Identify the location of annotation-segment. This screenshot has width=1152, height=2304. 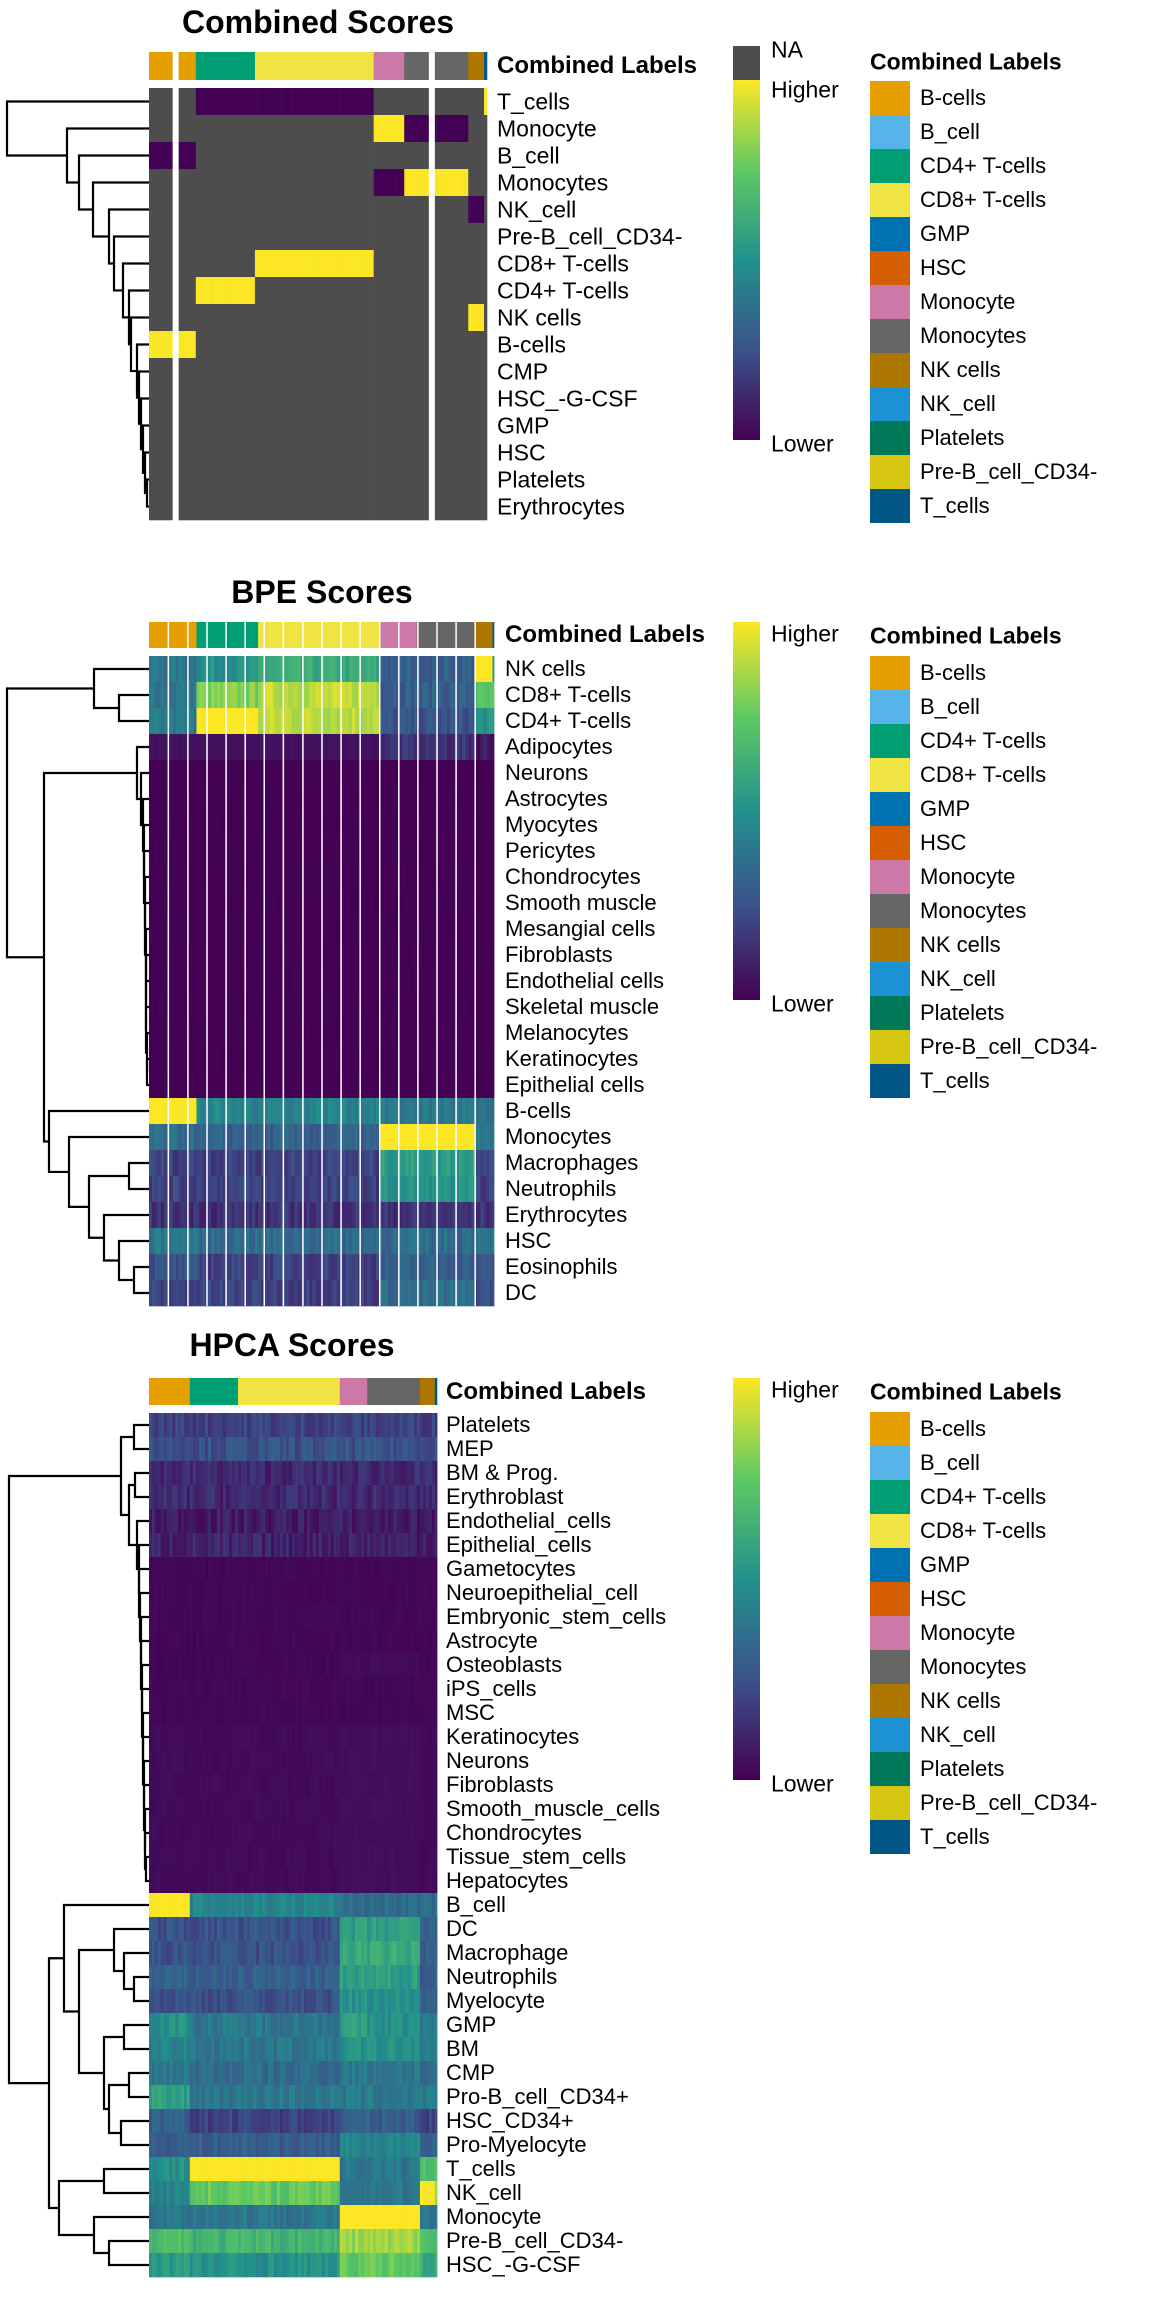
(483, 635).